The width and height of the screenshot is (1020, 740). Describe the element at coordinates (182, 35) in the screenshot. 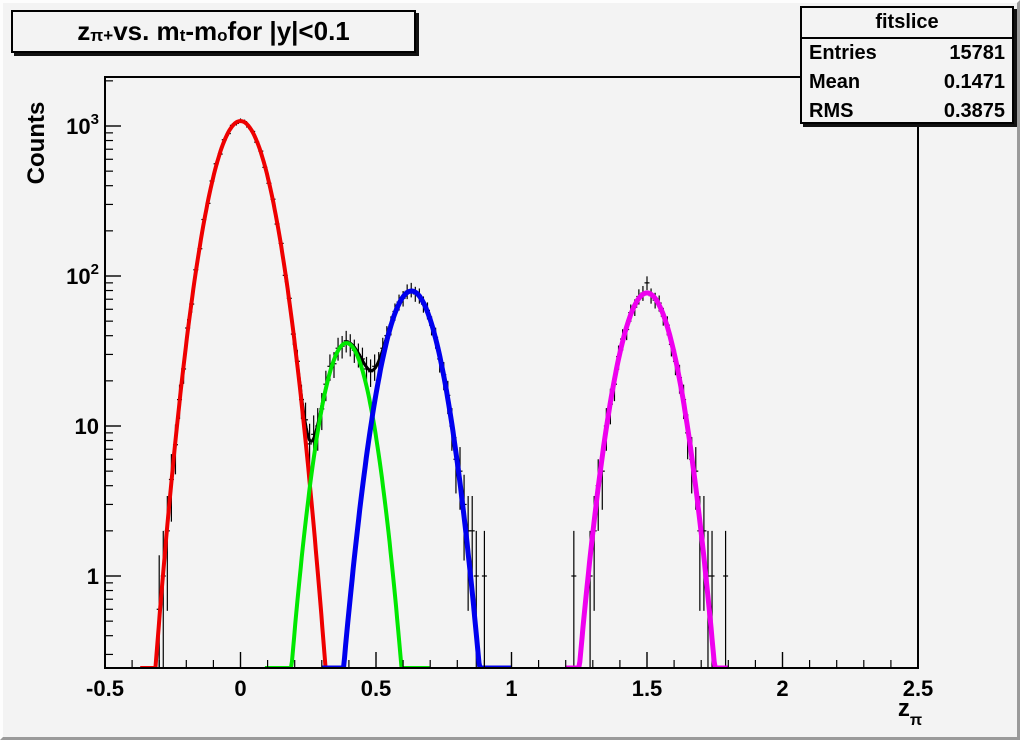

I see `title-subscript: t` at that location.